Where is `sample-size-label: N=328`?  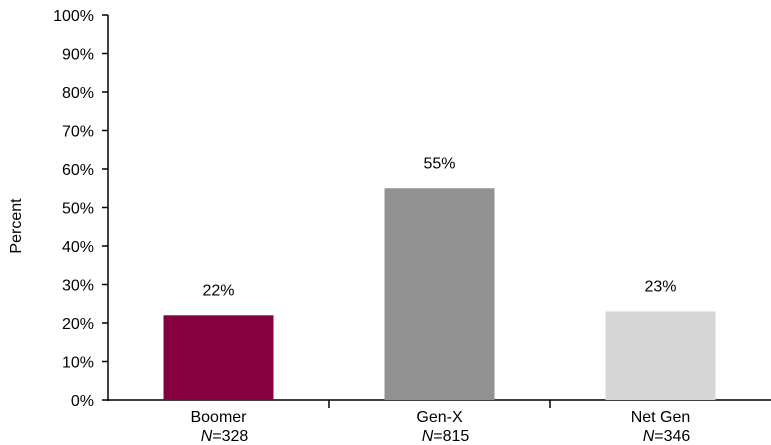 sample-size-label: N=328 is located at coordinates (225, 436).